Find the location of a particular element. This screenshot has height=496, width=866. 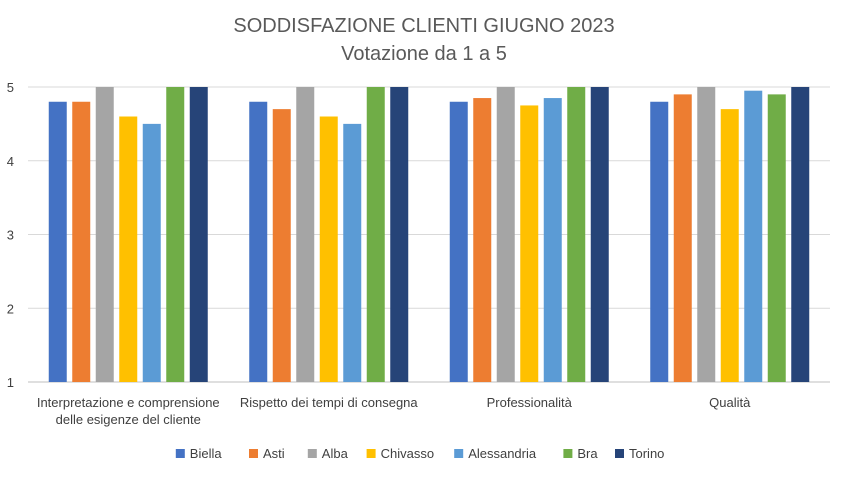

legend-label: Biella is located at coordinates (206, 453).